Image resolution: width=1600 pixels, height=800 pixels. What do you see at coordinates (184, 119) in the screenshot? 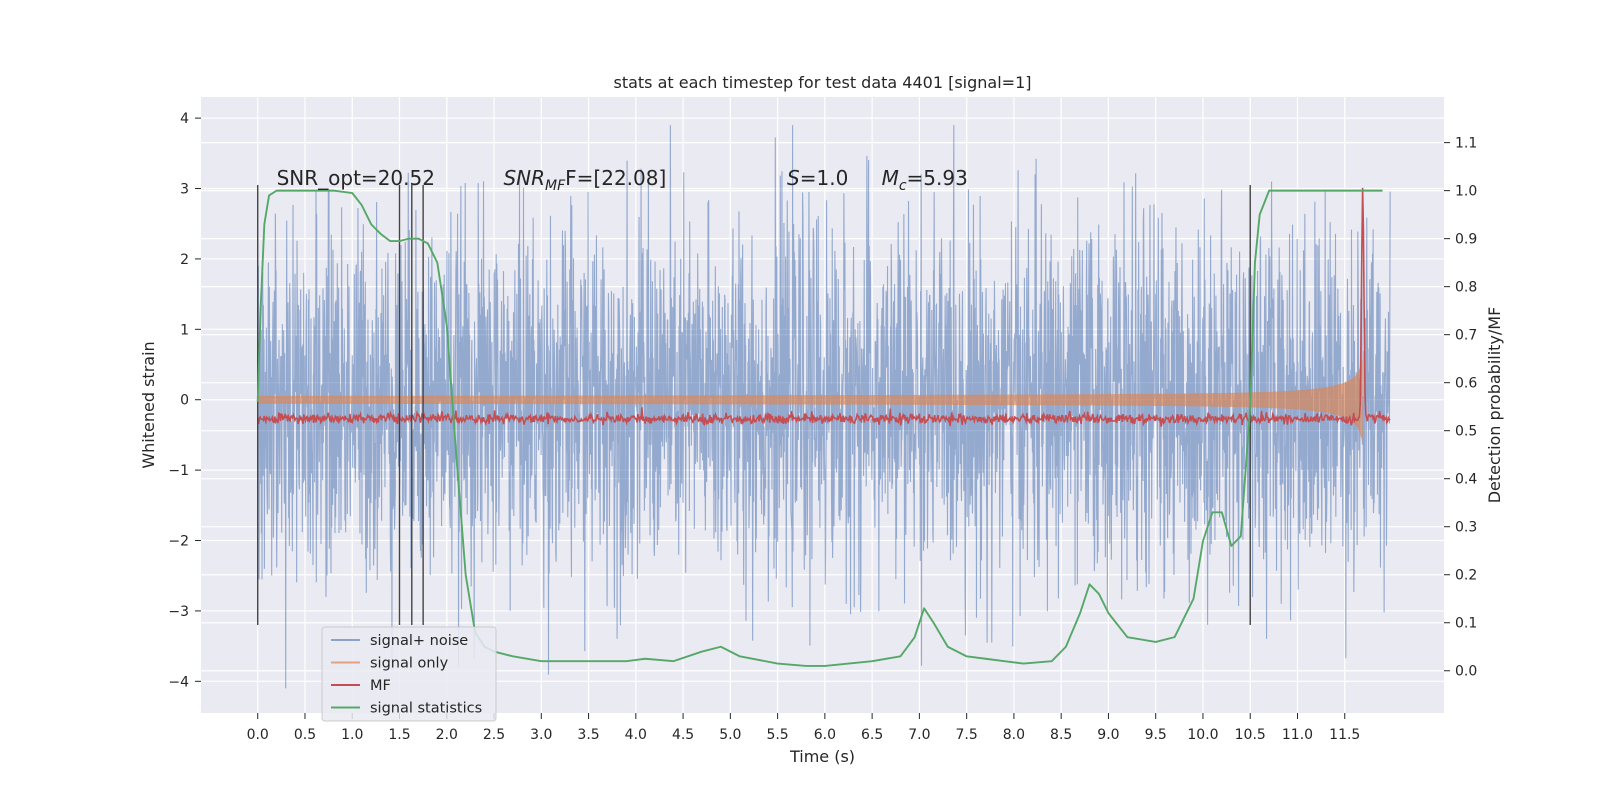
I see `y-tick-label: 4` at bounding box center [184, 119].